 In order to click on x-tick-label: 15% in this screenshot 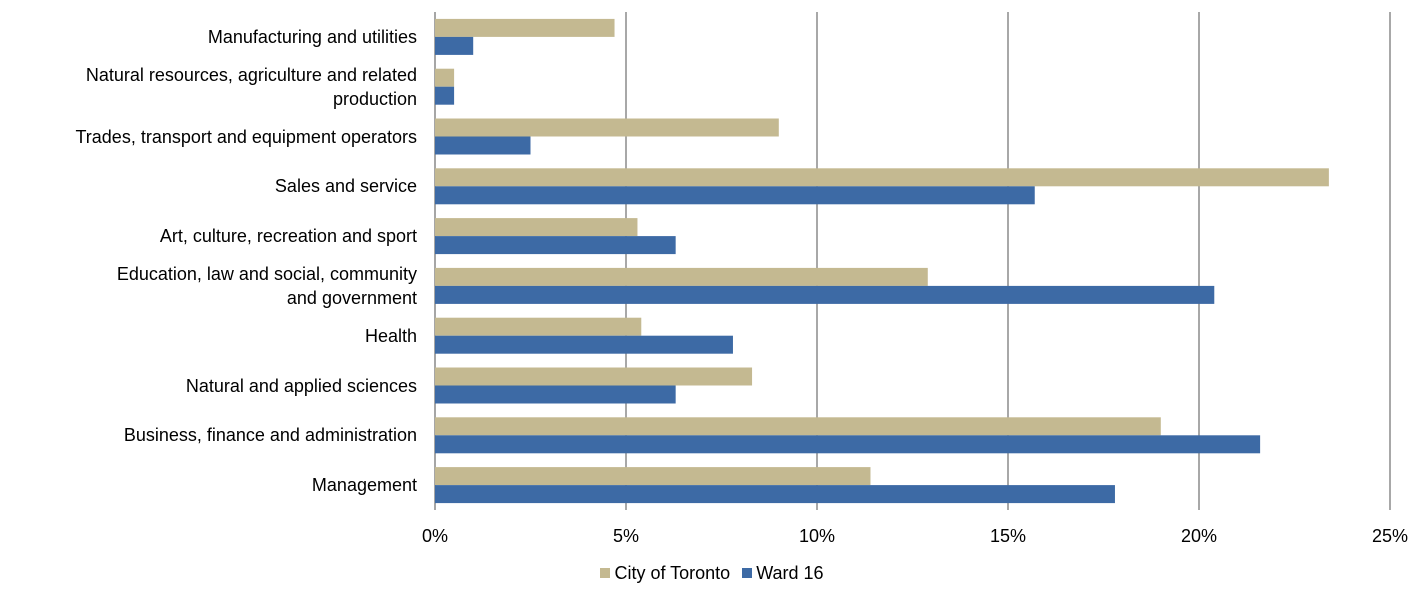, I will do `click(1008, 536)`.